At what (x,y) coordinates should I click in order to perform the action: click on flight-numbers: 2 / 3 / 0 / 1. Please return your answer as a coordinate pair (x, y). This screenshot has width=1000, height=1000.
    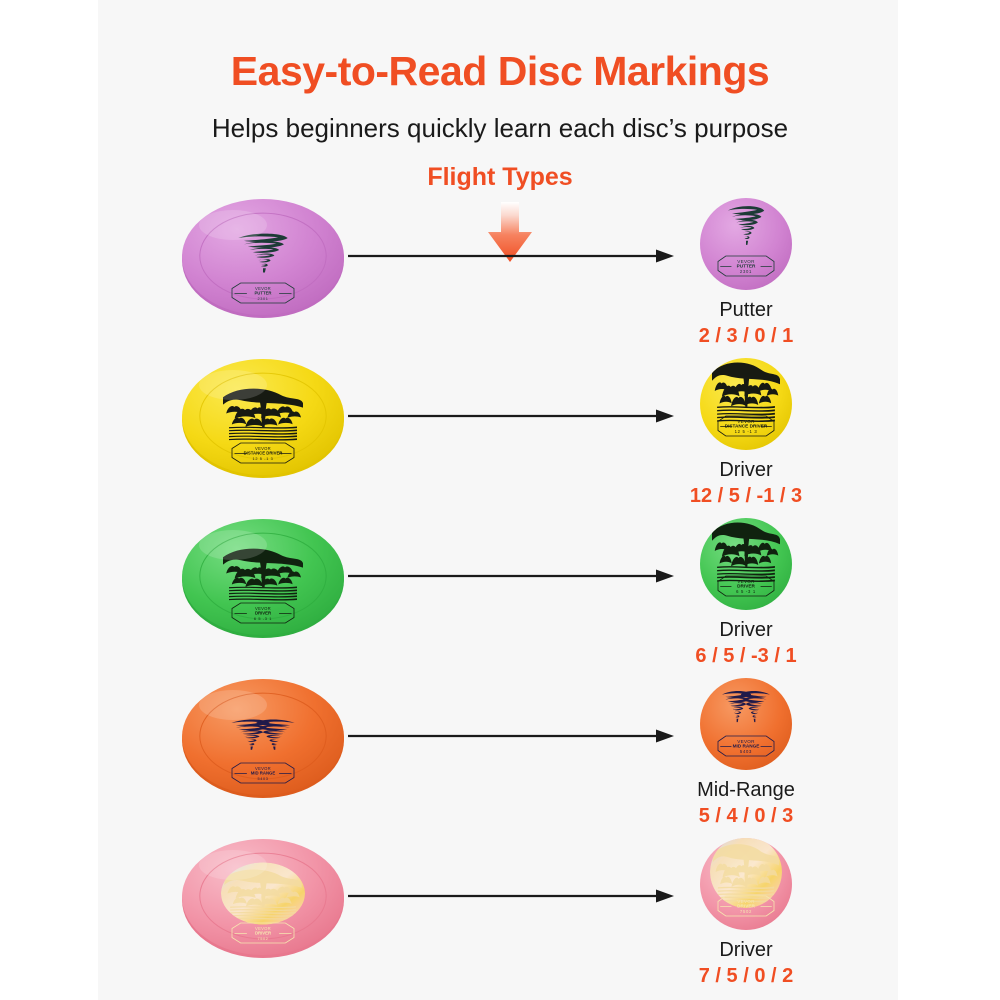
    Looking at the image, I should click on (746, 336).